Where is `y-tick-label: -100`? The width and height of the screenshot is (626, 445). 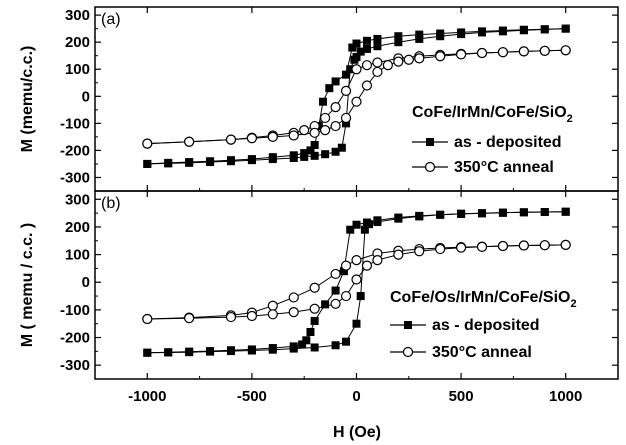 y-tick-label: -100 is located at coordinates (75, 123).